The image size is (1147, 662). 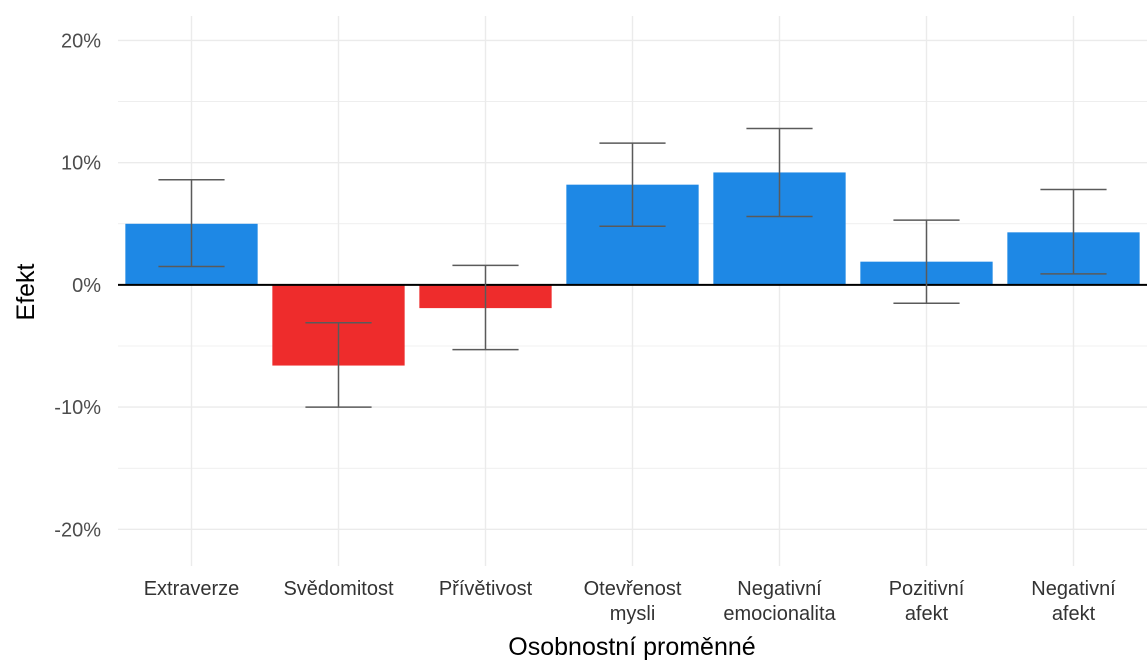 I want to click on x-axis-title: Osobnostní proměnné, so click(x=631, y=647).